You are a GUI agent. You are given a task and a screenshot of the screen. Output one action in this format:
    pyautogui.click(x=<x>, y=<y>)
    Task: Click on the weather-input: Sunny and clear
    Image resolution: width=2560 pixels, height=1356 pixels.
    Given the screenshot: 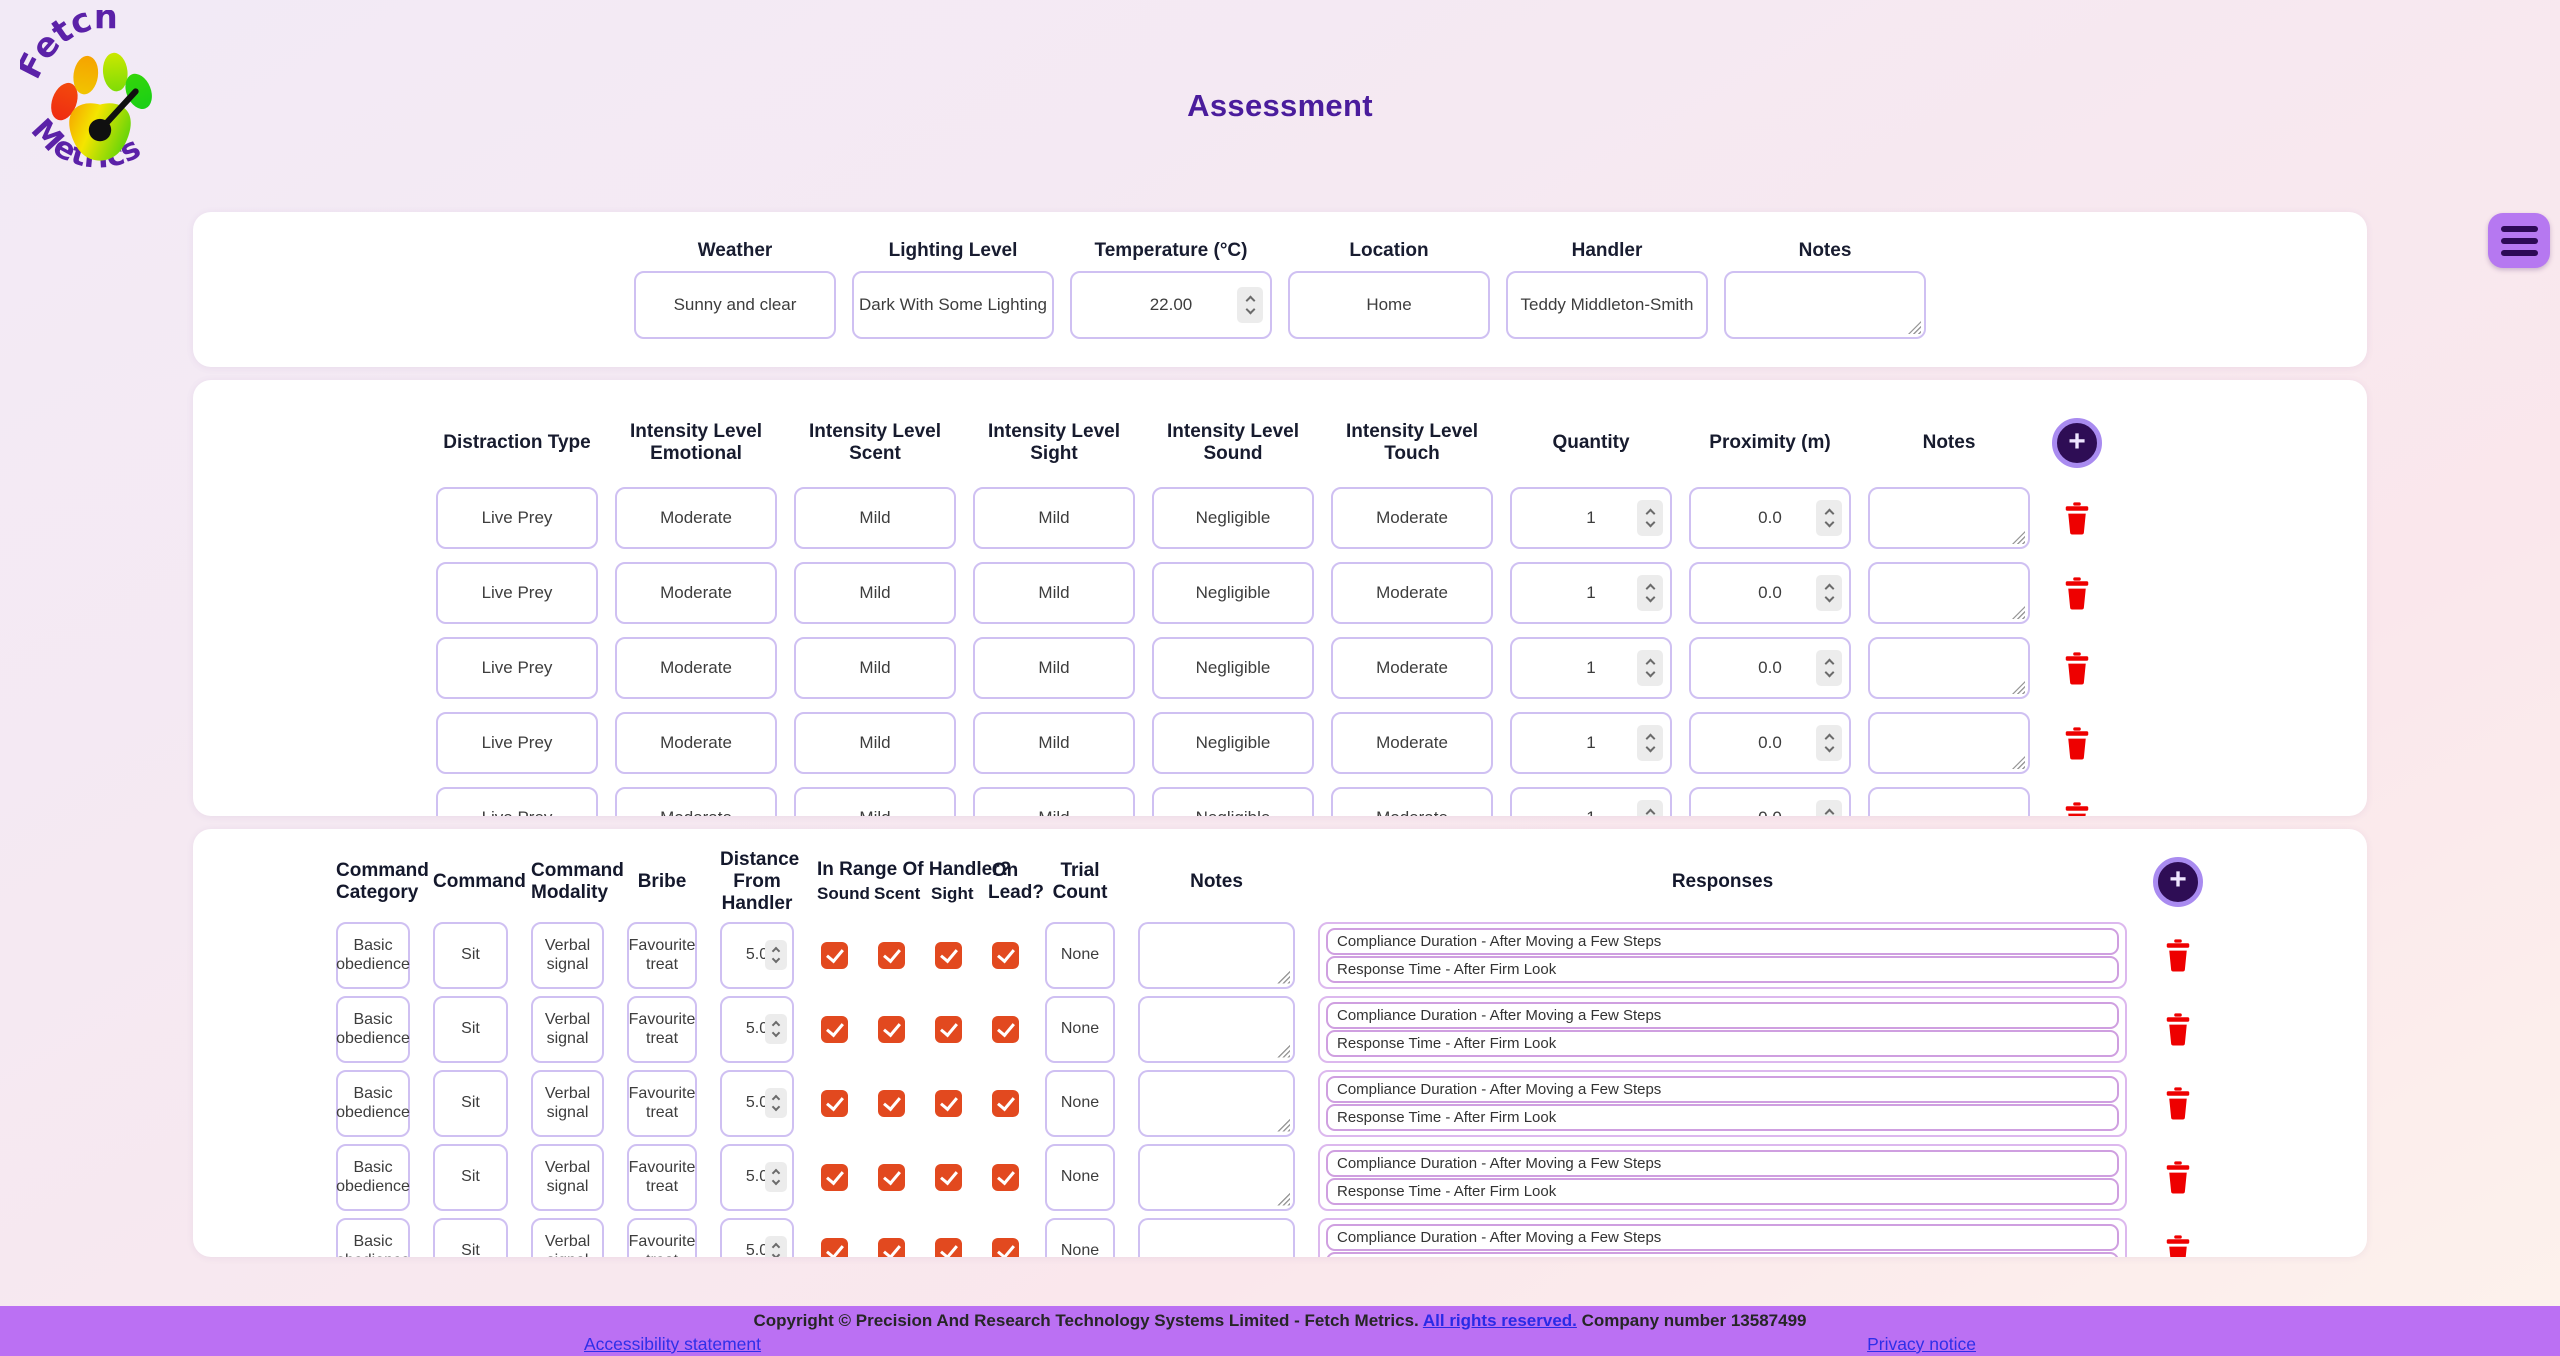 What is the action you would take?
    pyautogui.click(x=735, y=305)
    